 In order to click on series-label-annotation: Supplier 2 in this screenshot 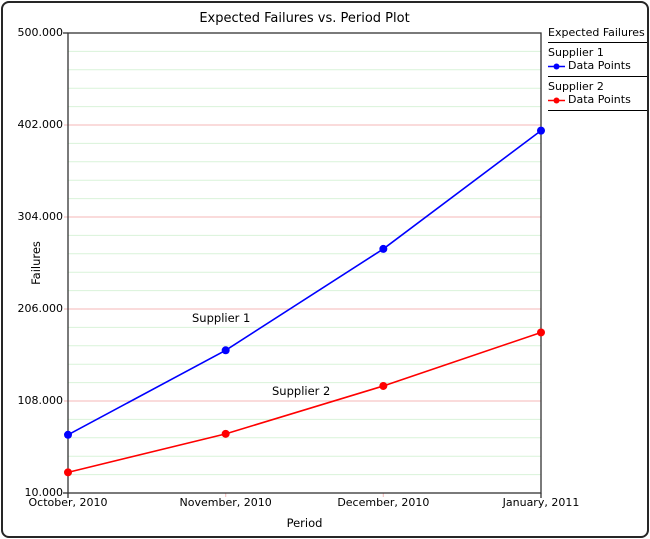, I will do `click(301, 391)`.